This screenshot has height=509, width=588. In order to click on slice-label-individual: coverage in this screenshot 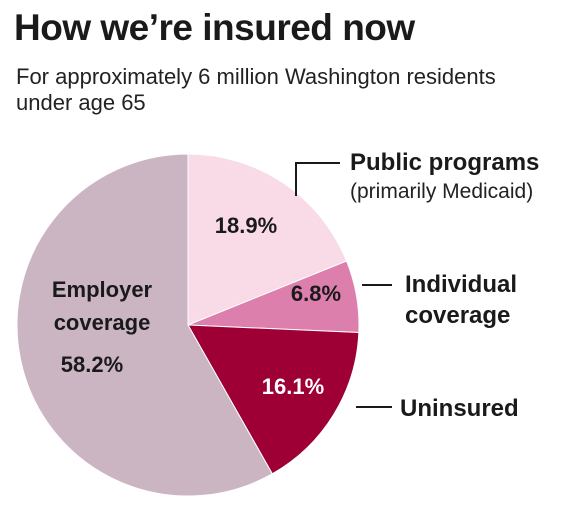, I will do `click(457, 315)`.